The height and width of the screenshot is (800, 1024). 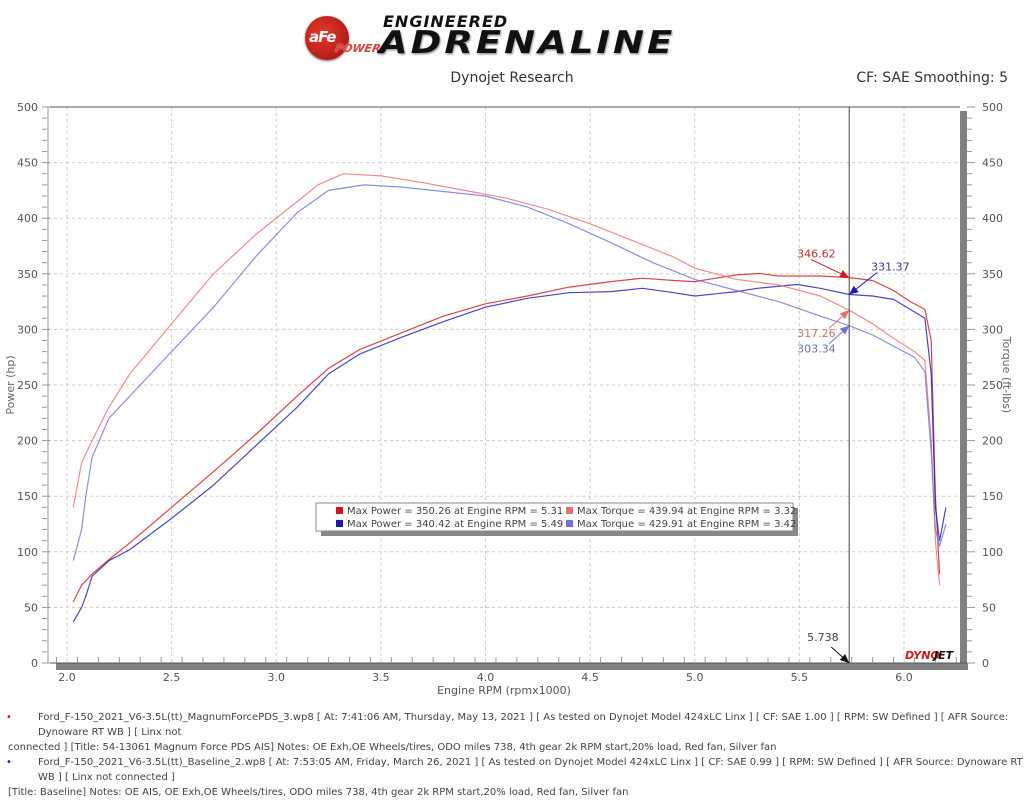 I want to click on svg-text: 5.0, so click(x=695, y=677).